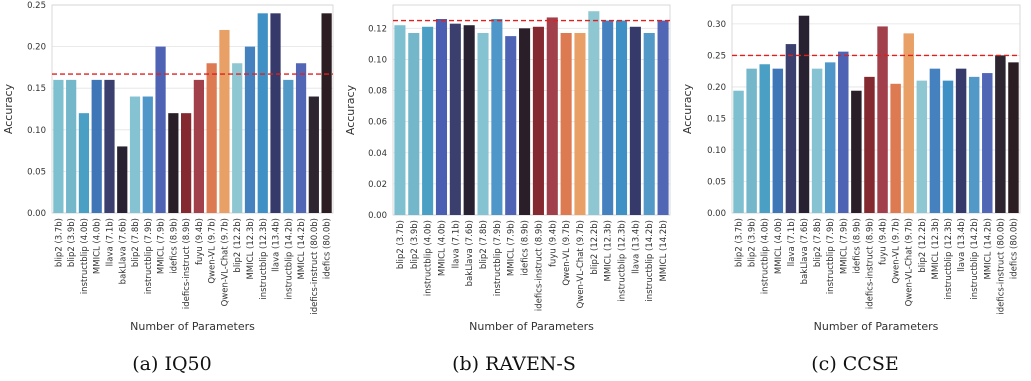 Image resolution: width=1031 pixels, height=381 pixels. I want to click on ccse-xtick-label: instructblip (4.0b), so click(766, 256).